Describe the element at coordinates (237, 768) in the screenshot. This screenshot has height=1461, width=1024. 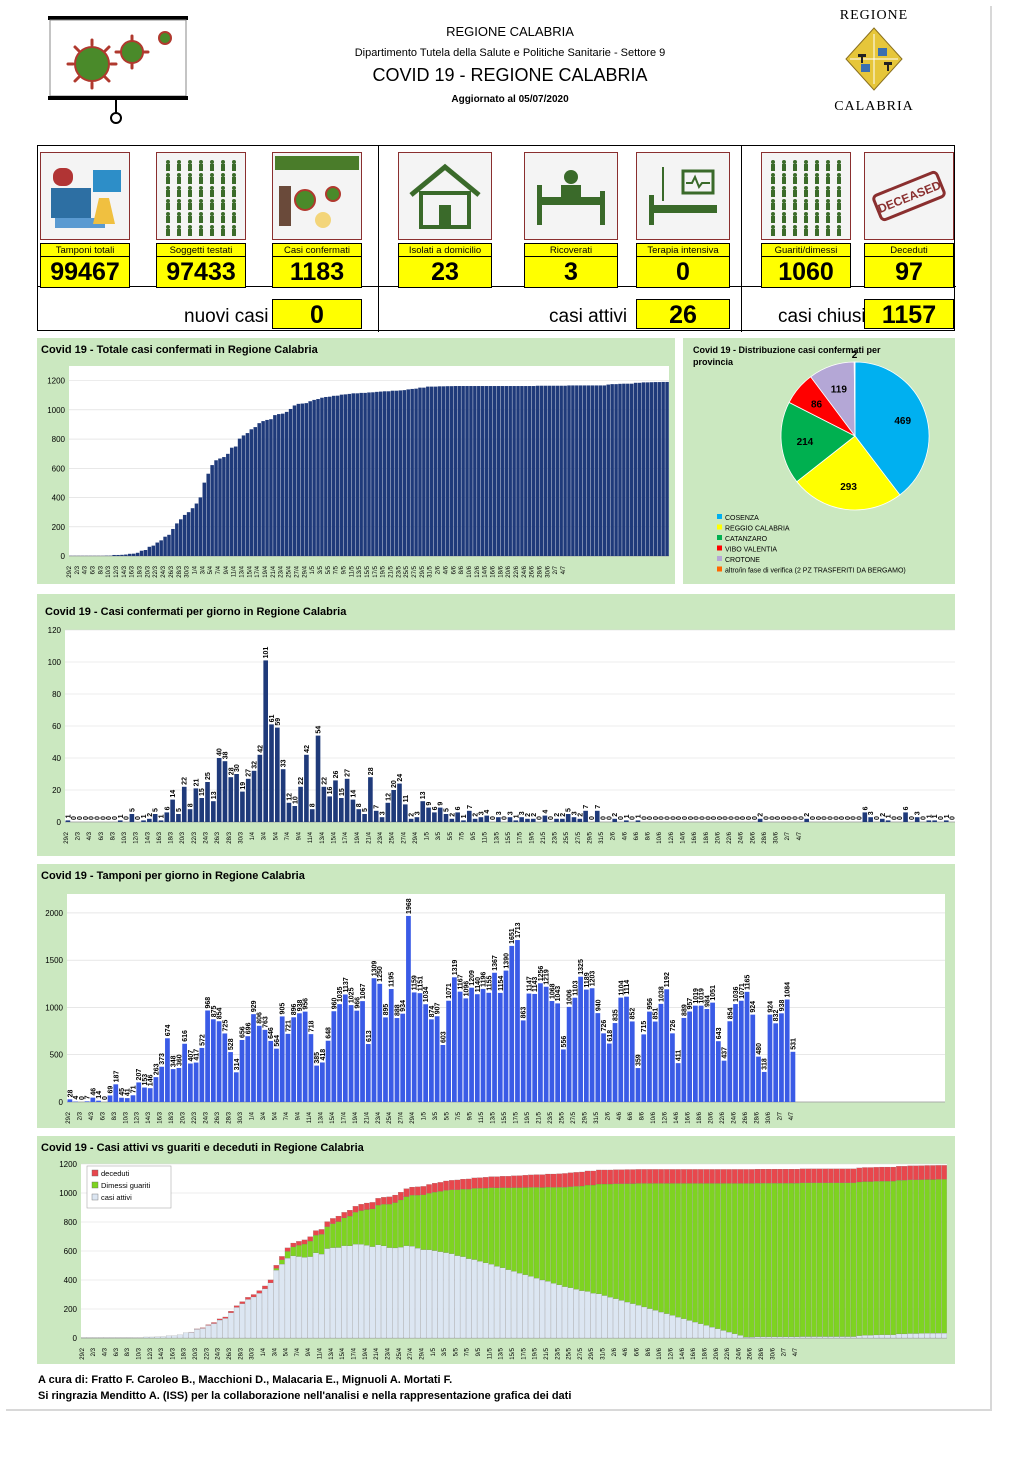
I see `daily-data-label: 30` at that location.